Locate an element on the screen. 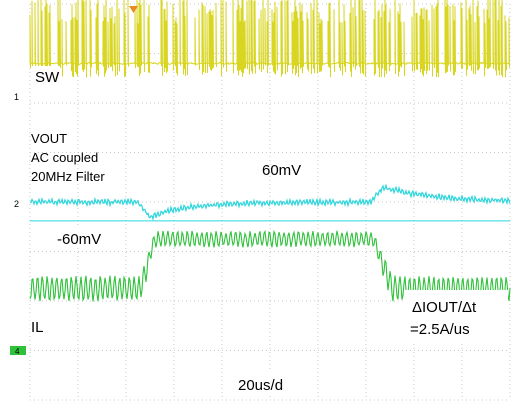  channel-marker-2: 2 is located at coordinates (16, 204).